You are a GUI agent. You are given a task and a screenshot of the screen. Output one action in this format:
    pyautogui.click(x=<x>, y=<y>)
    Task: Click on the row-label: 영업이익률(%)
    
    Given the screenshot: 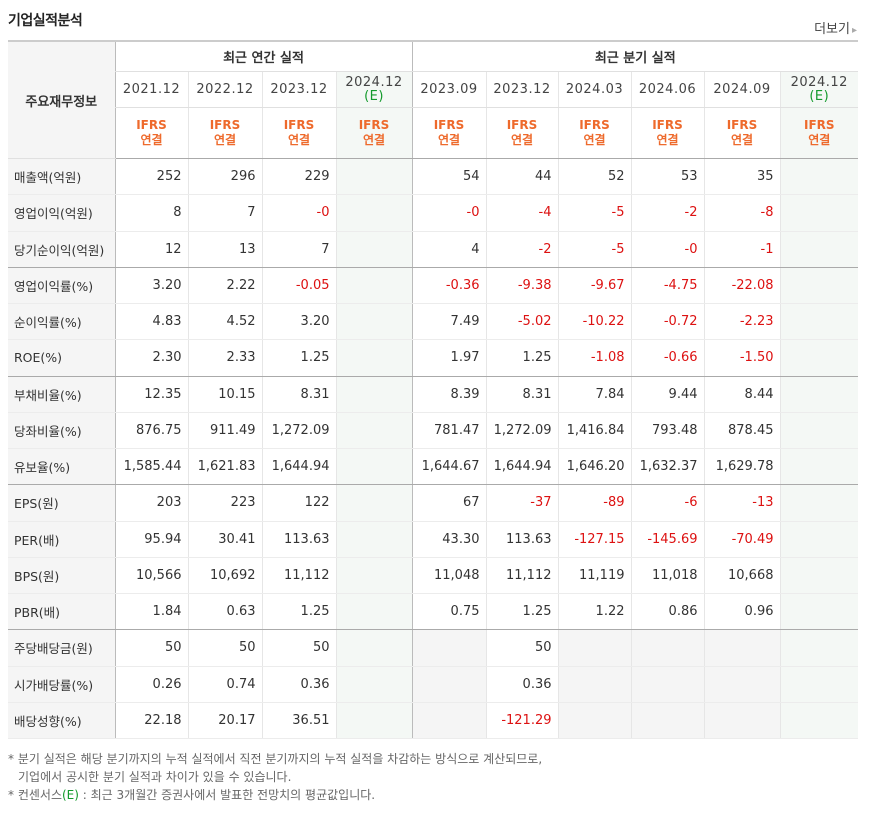 What is the action you would take?
    pyautogui.click(x=61, y=286)
    